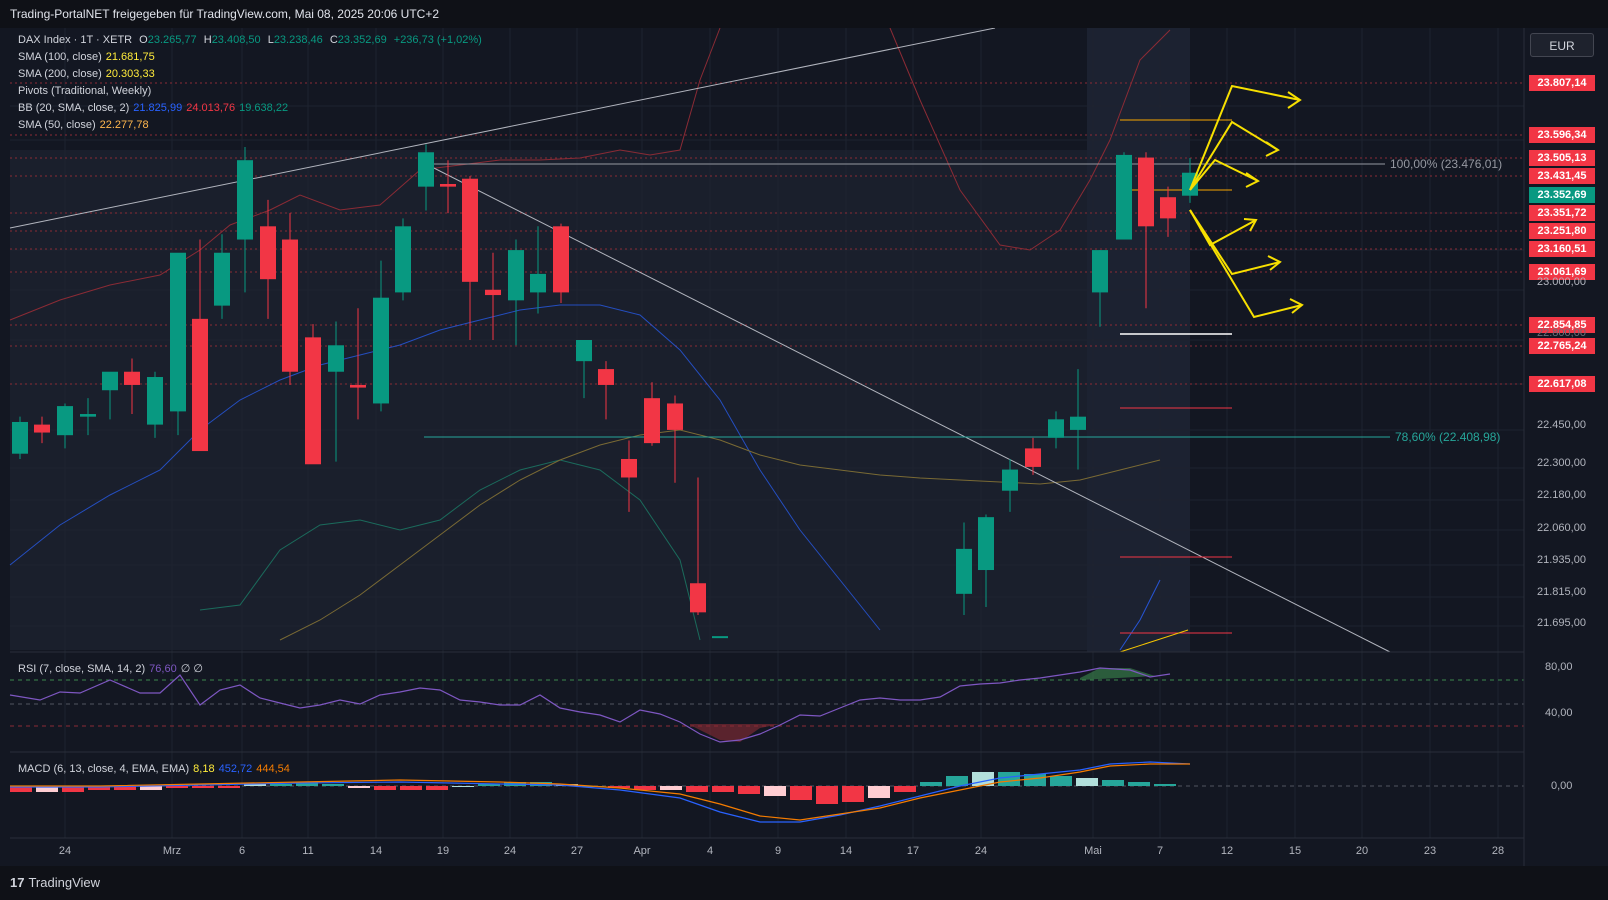 The height and width of the screenshot is (900, 1608). Describe the element at coordinates (1559, 667) in the screenshot. I see `rsi-tick: 80,00` at that location.